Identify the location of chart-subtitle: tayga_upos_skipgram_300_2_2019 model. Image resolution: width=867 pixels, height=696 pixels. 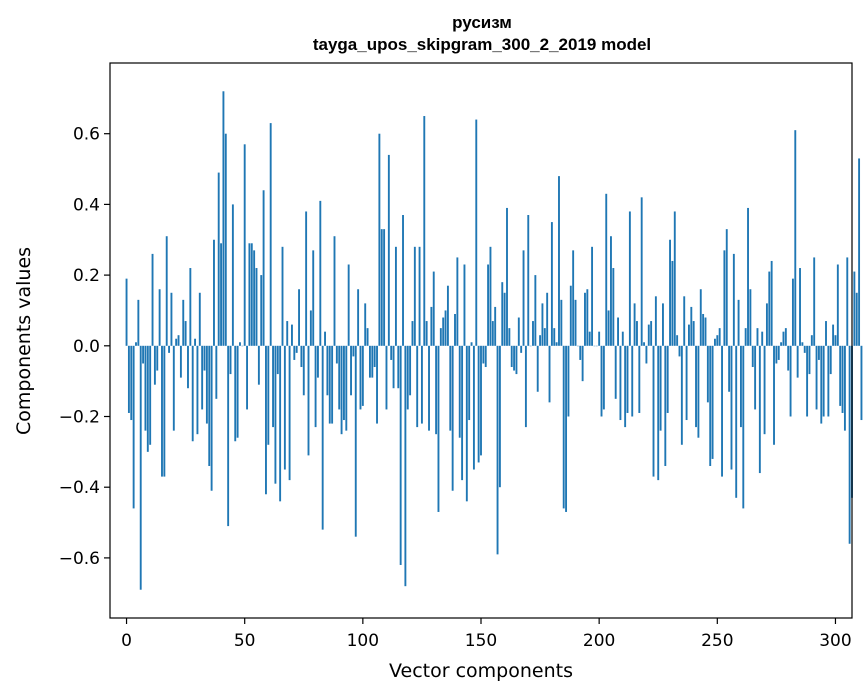
(482, 44).